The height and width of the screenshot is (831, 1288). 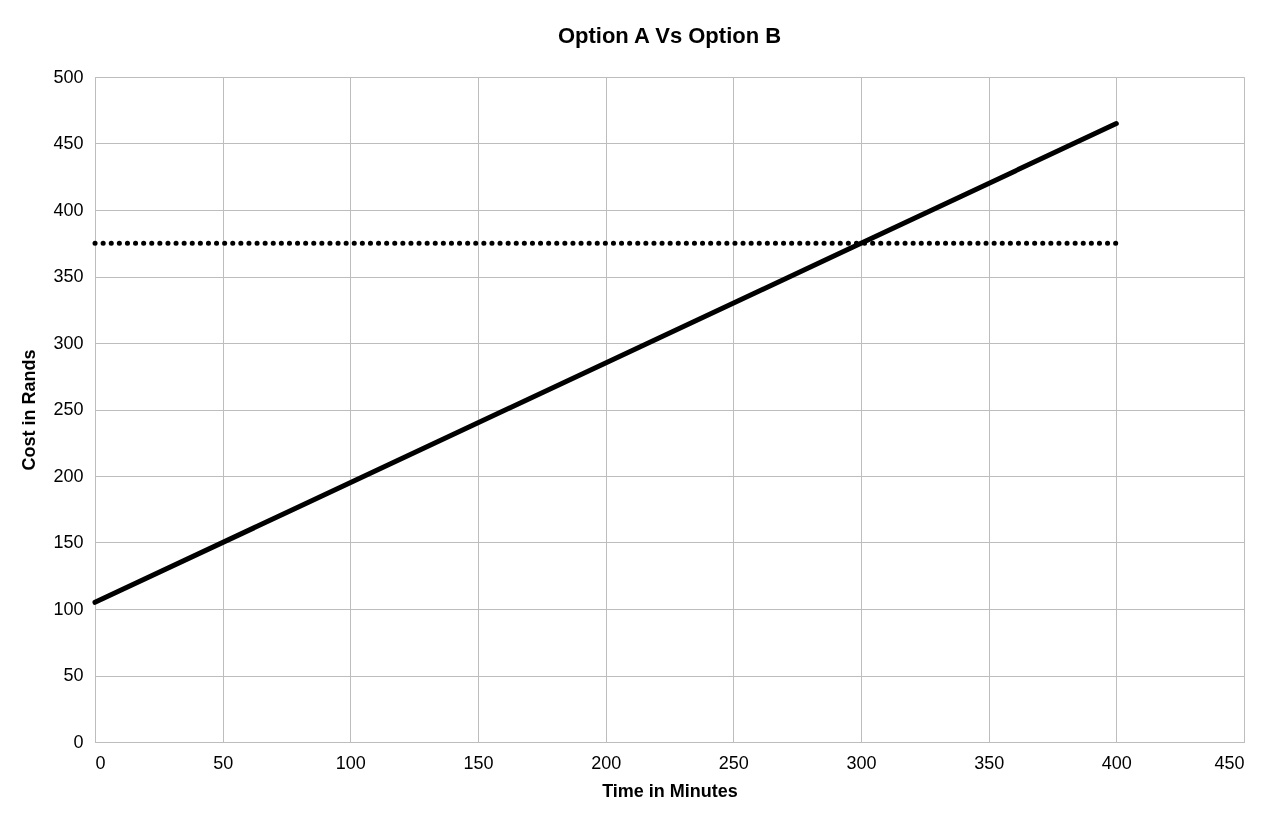 What do you see at coordinates (478, 762) in the screenshot?
I see `x-tick-label: 150` at bounding box center [478, 762].